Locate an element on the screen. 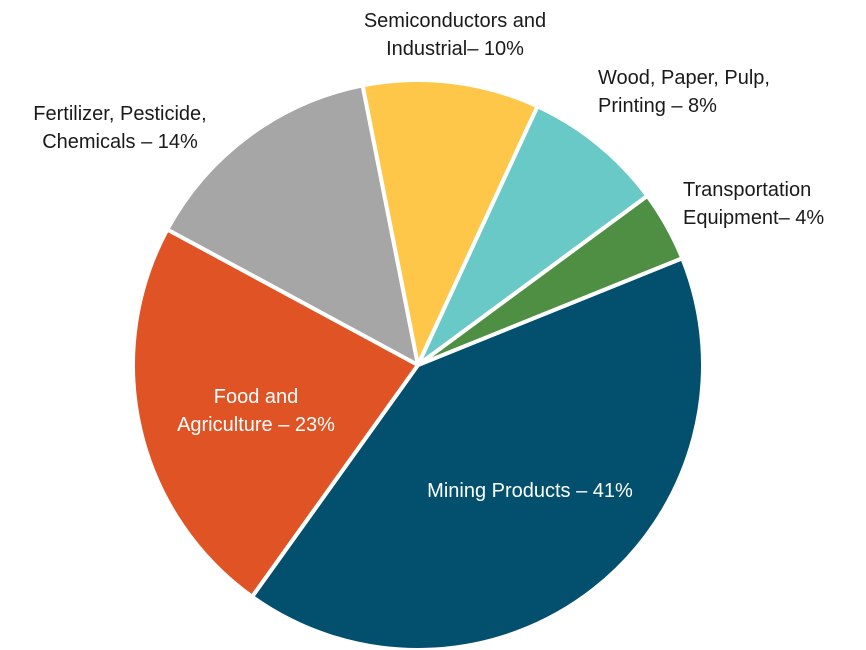 The height and width of the screenshot is (650, 866). pie-slice-label-line: Industrial– 10% is located at coordinates (455, 49).